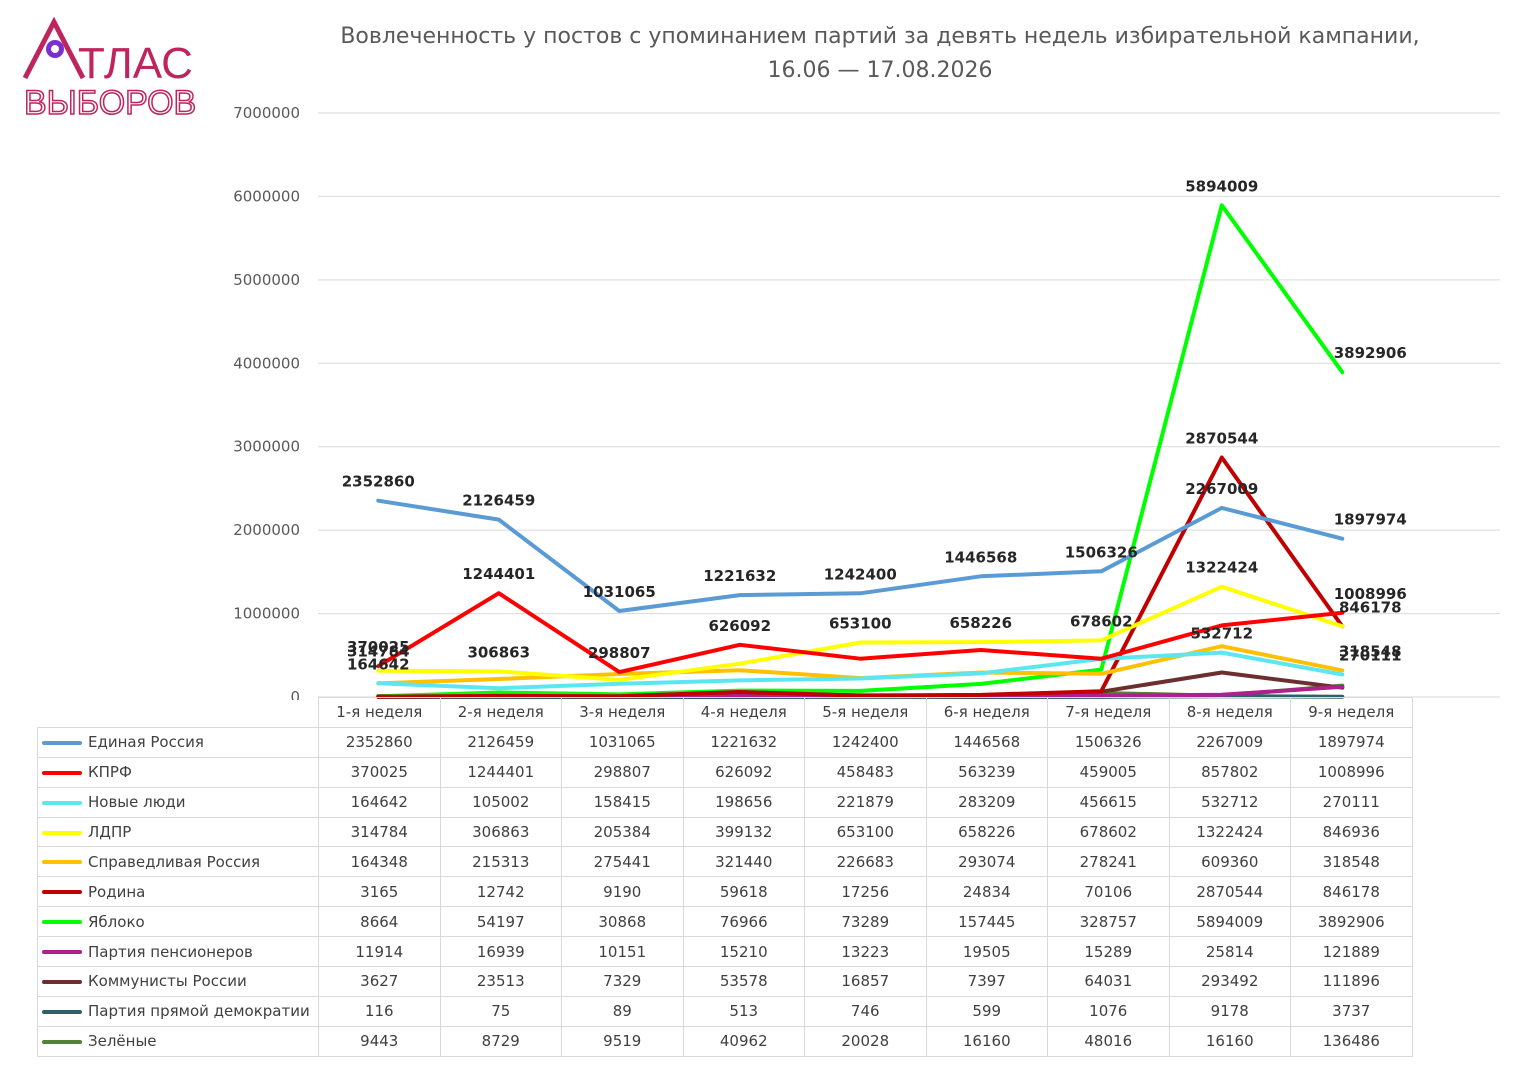  Describe the element at coordinates (743, 1041) in the screenshot. I see `table-cell: 40962` at that location.